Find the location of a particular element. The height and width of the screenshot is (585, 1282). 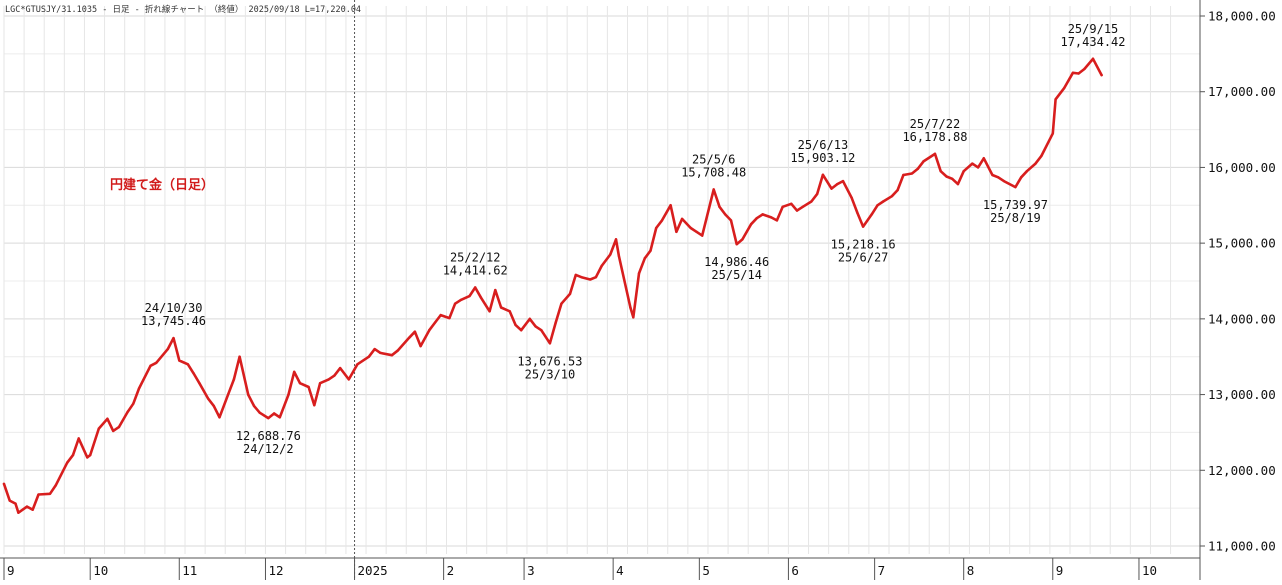

y-tick-label: 16,000.00 is located at coordinates (1242, 167).